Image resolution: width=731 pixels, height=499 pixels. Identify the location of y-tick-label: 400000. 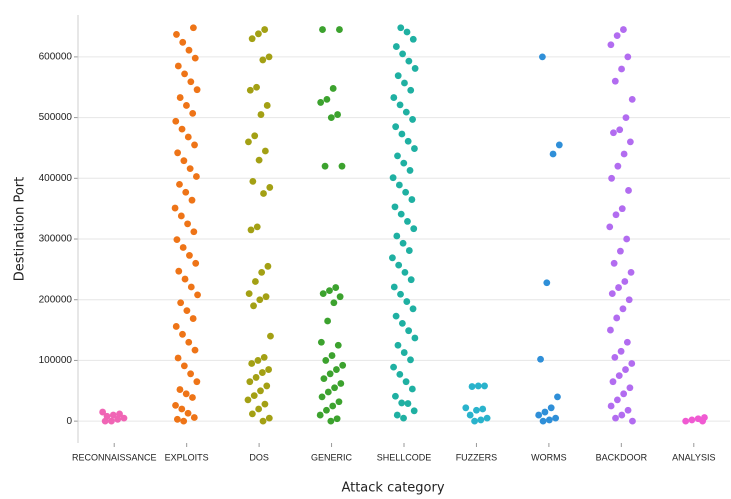
(56, 178).